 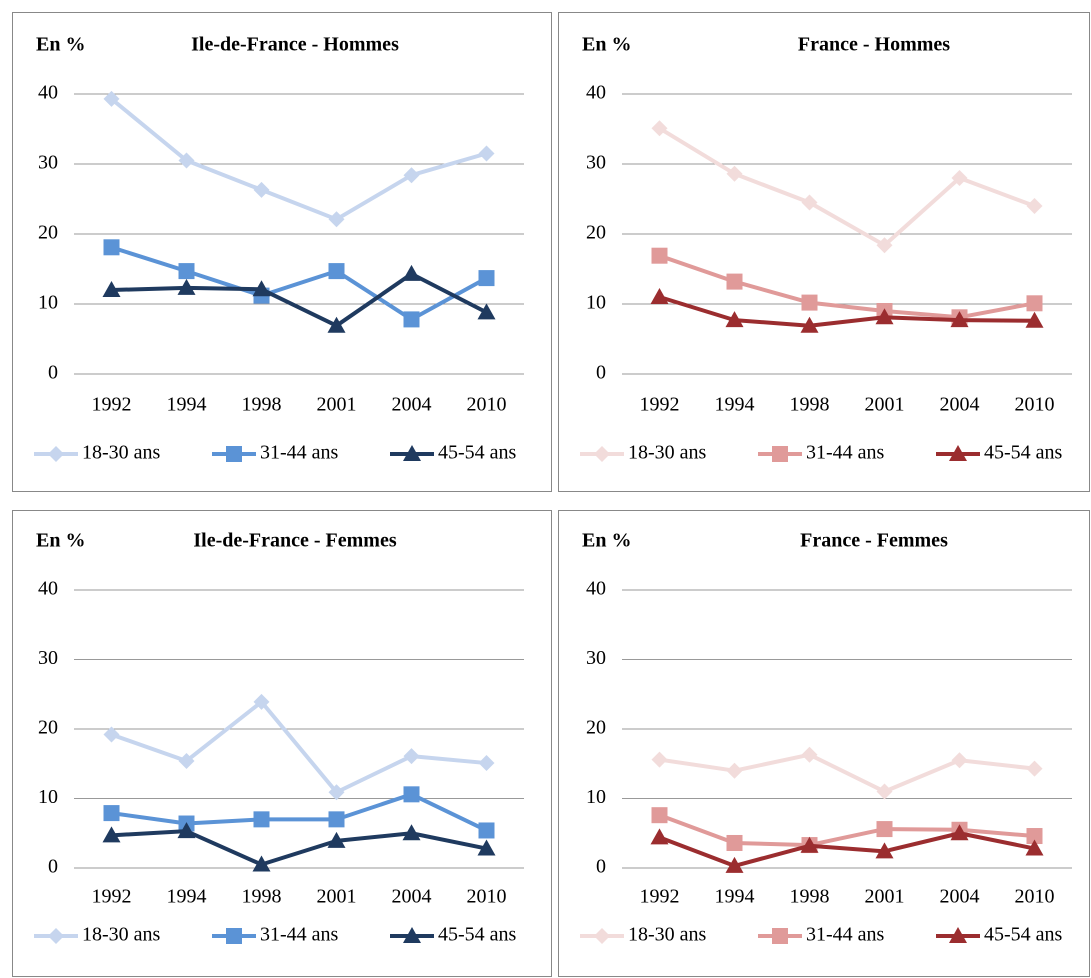 I want to click on y-tick-label: 30, so click(x=596, y=658).